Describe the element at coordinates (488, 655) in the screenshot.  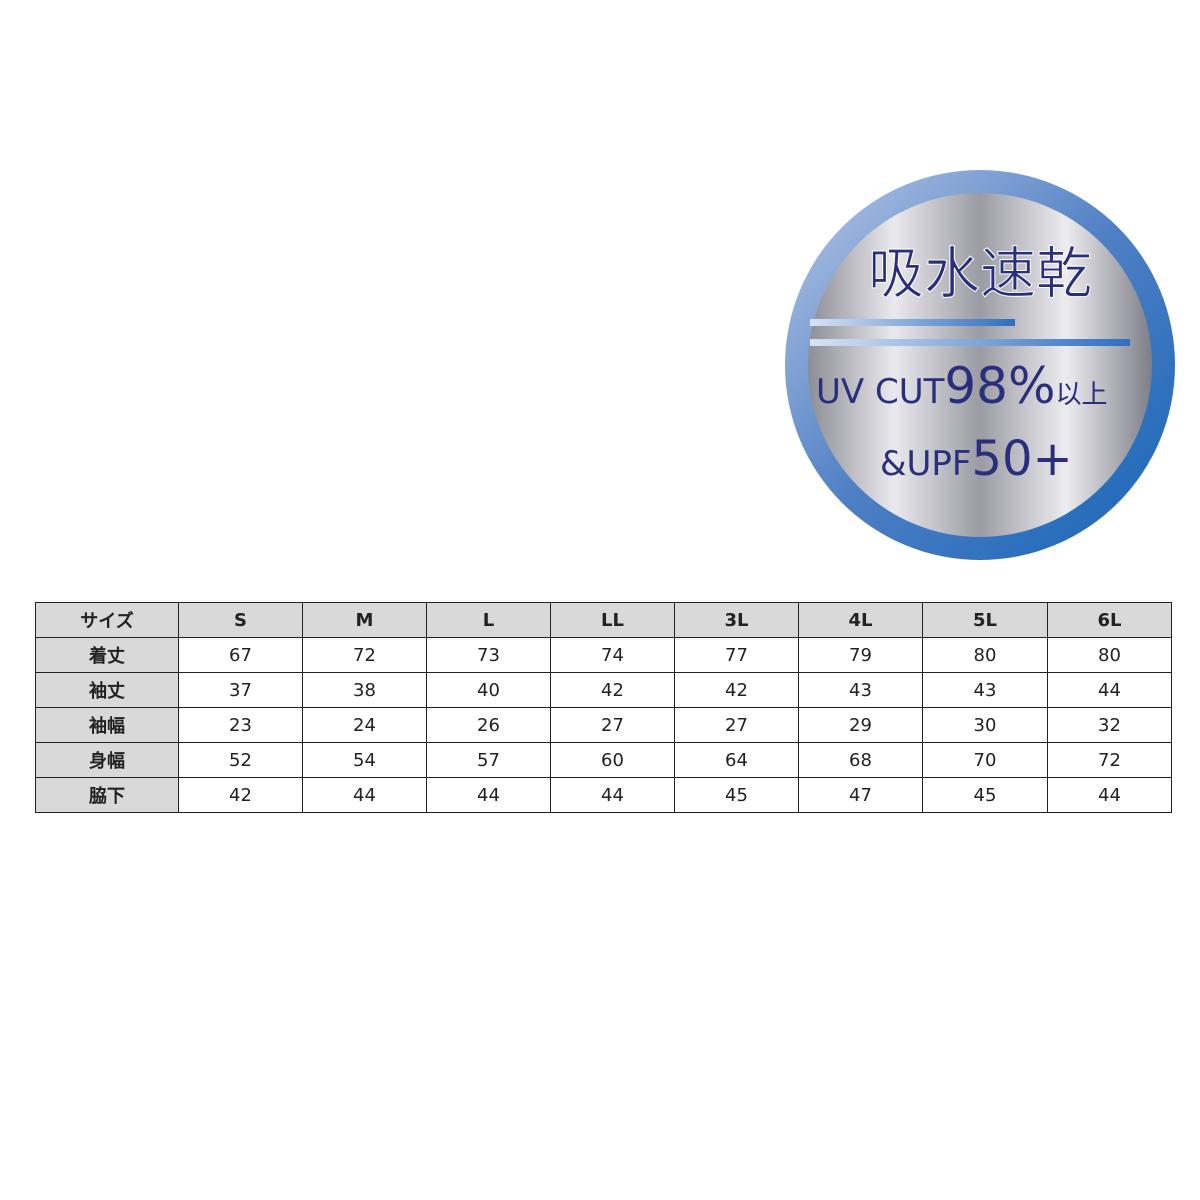
I see `cell: 73` at that location.